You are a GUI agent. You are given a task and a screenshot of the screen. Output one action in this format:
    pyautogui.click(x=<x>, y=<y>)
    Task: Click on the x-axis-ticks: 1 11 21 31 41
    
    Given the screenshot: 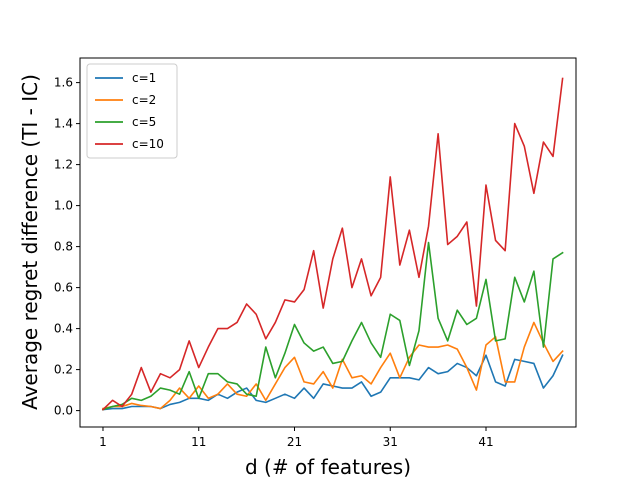 What is the action you would take?
    pyautogui.click(x=296, y=438)
    